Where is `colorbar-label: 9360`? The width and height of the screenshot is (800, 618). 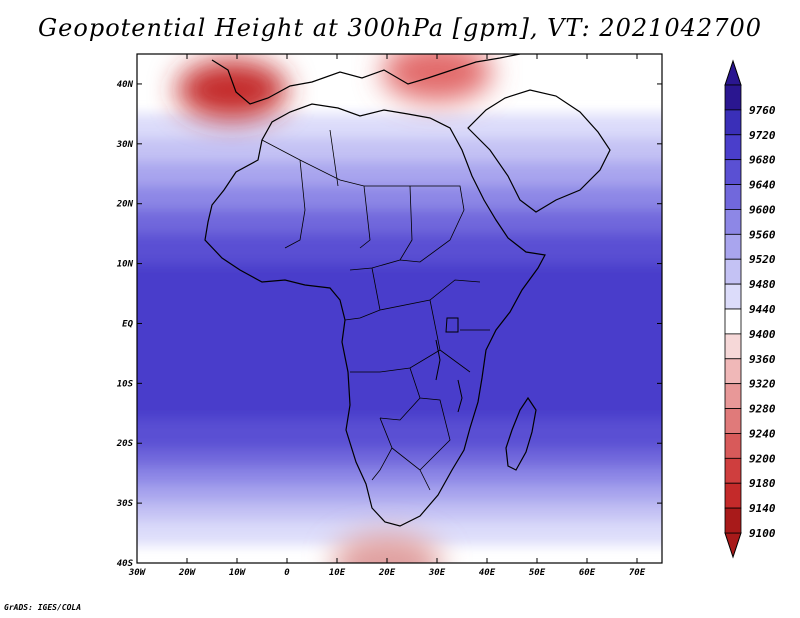
colorbar-label: 9360 is located at coordinates (762, 359).